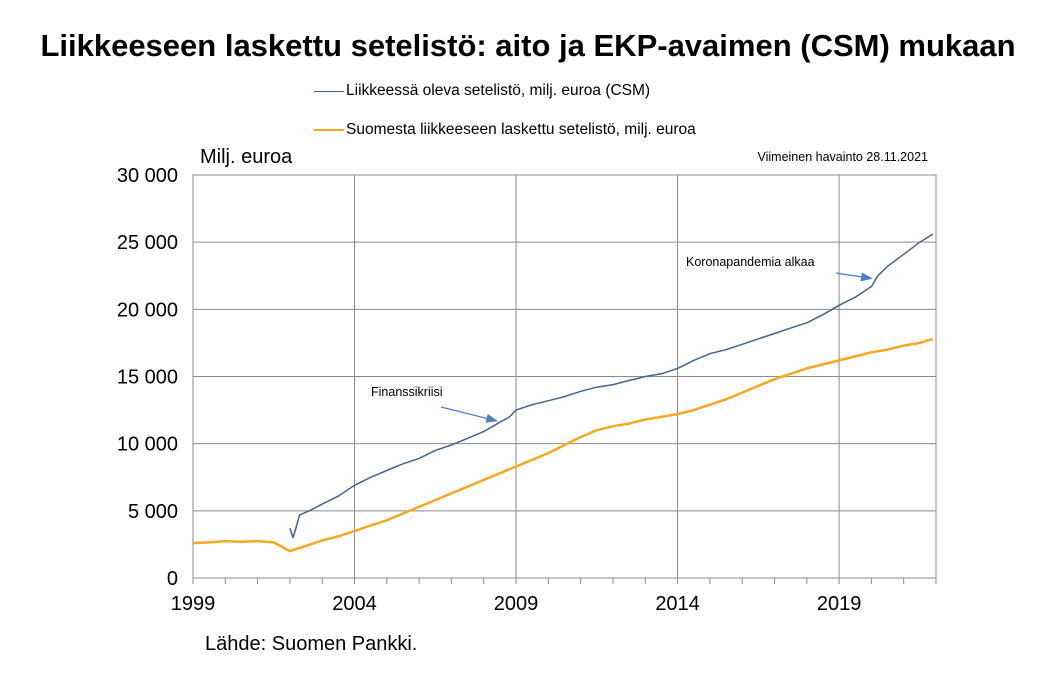 The width and height of the screenshot is (1056, 690). I want to click on y-tick-label: 15 000, so click(147, 378).